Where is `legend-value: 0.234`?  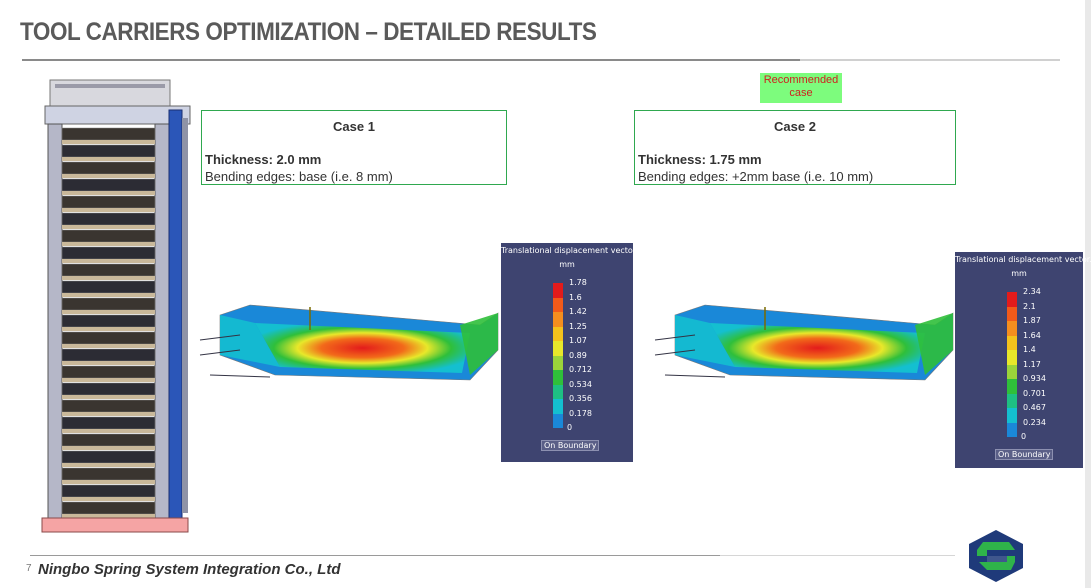 legend-value: 0.234 is located at coordinates (1034, 422).